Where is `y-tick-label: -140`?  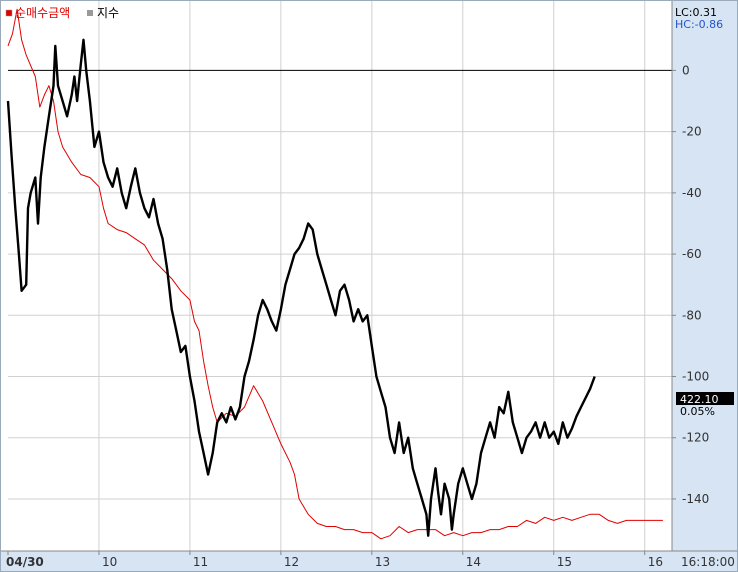 y-tick-label: -140 is located at coordinates (695, 499).